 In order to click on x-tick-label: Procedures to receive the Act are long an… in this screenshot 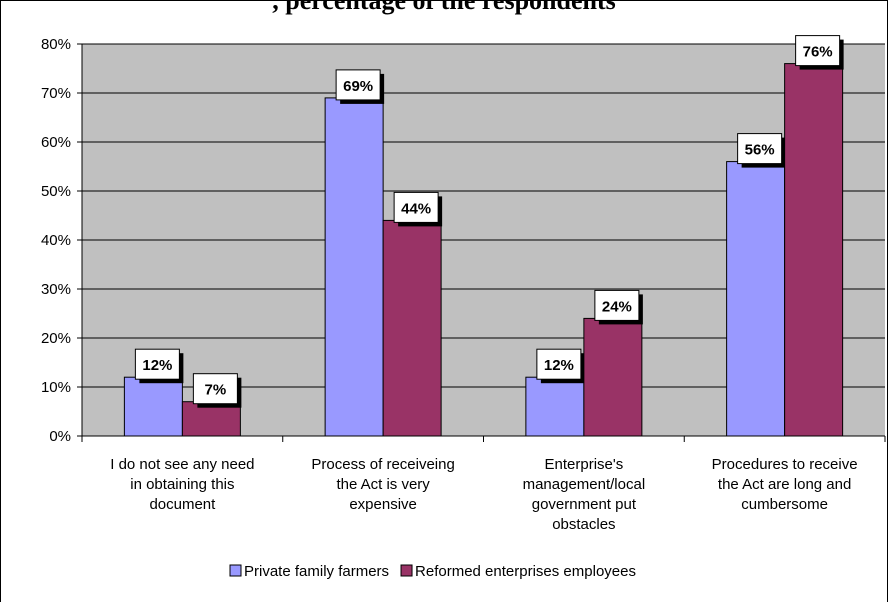, I will do `click(785, 484)`.